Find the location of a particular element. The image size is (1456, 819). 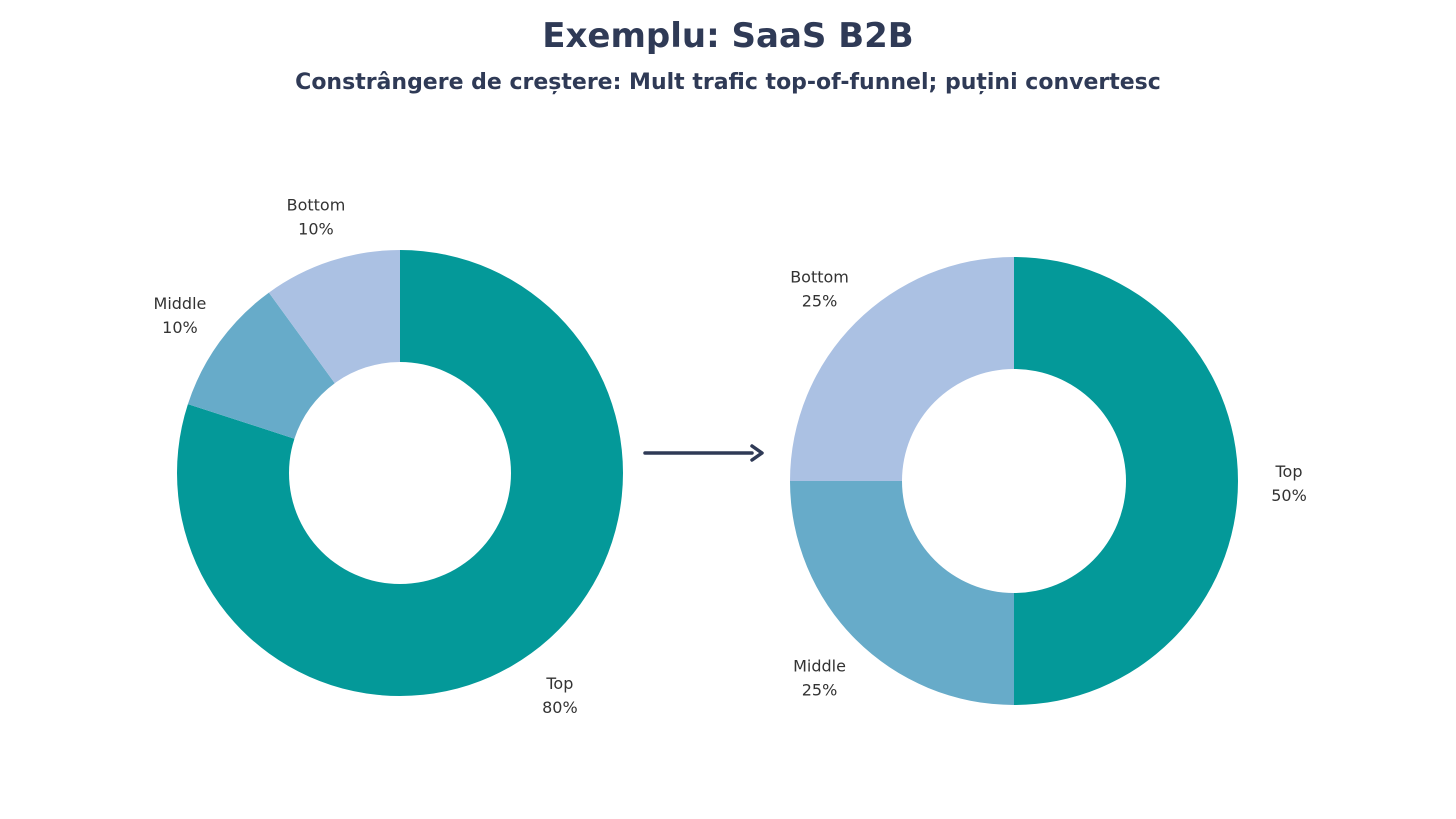

slice-value-top: 80% is located at coordinates (560, 707).